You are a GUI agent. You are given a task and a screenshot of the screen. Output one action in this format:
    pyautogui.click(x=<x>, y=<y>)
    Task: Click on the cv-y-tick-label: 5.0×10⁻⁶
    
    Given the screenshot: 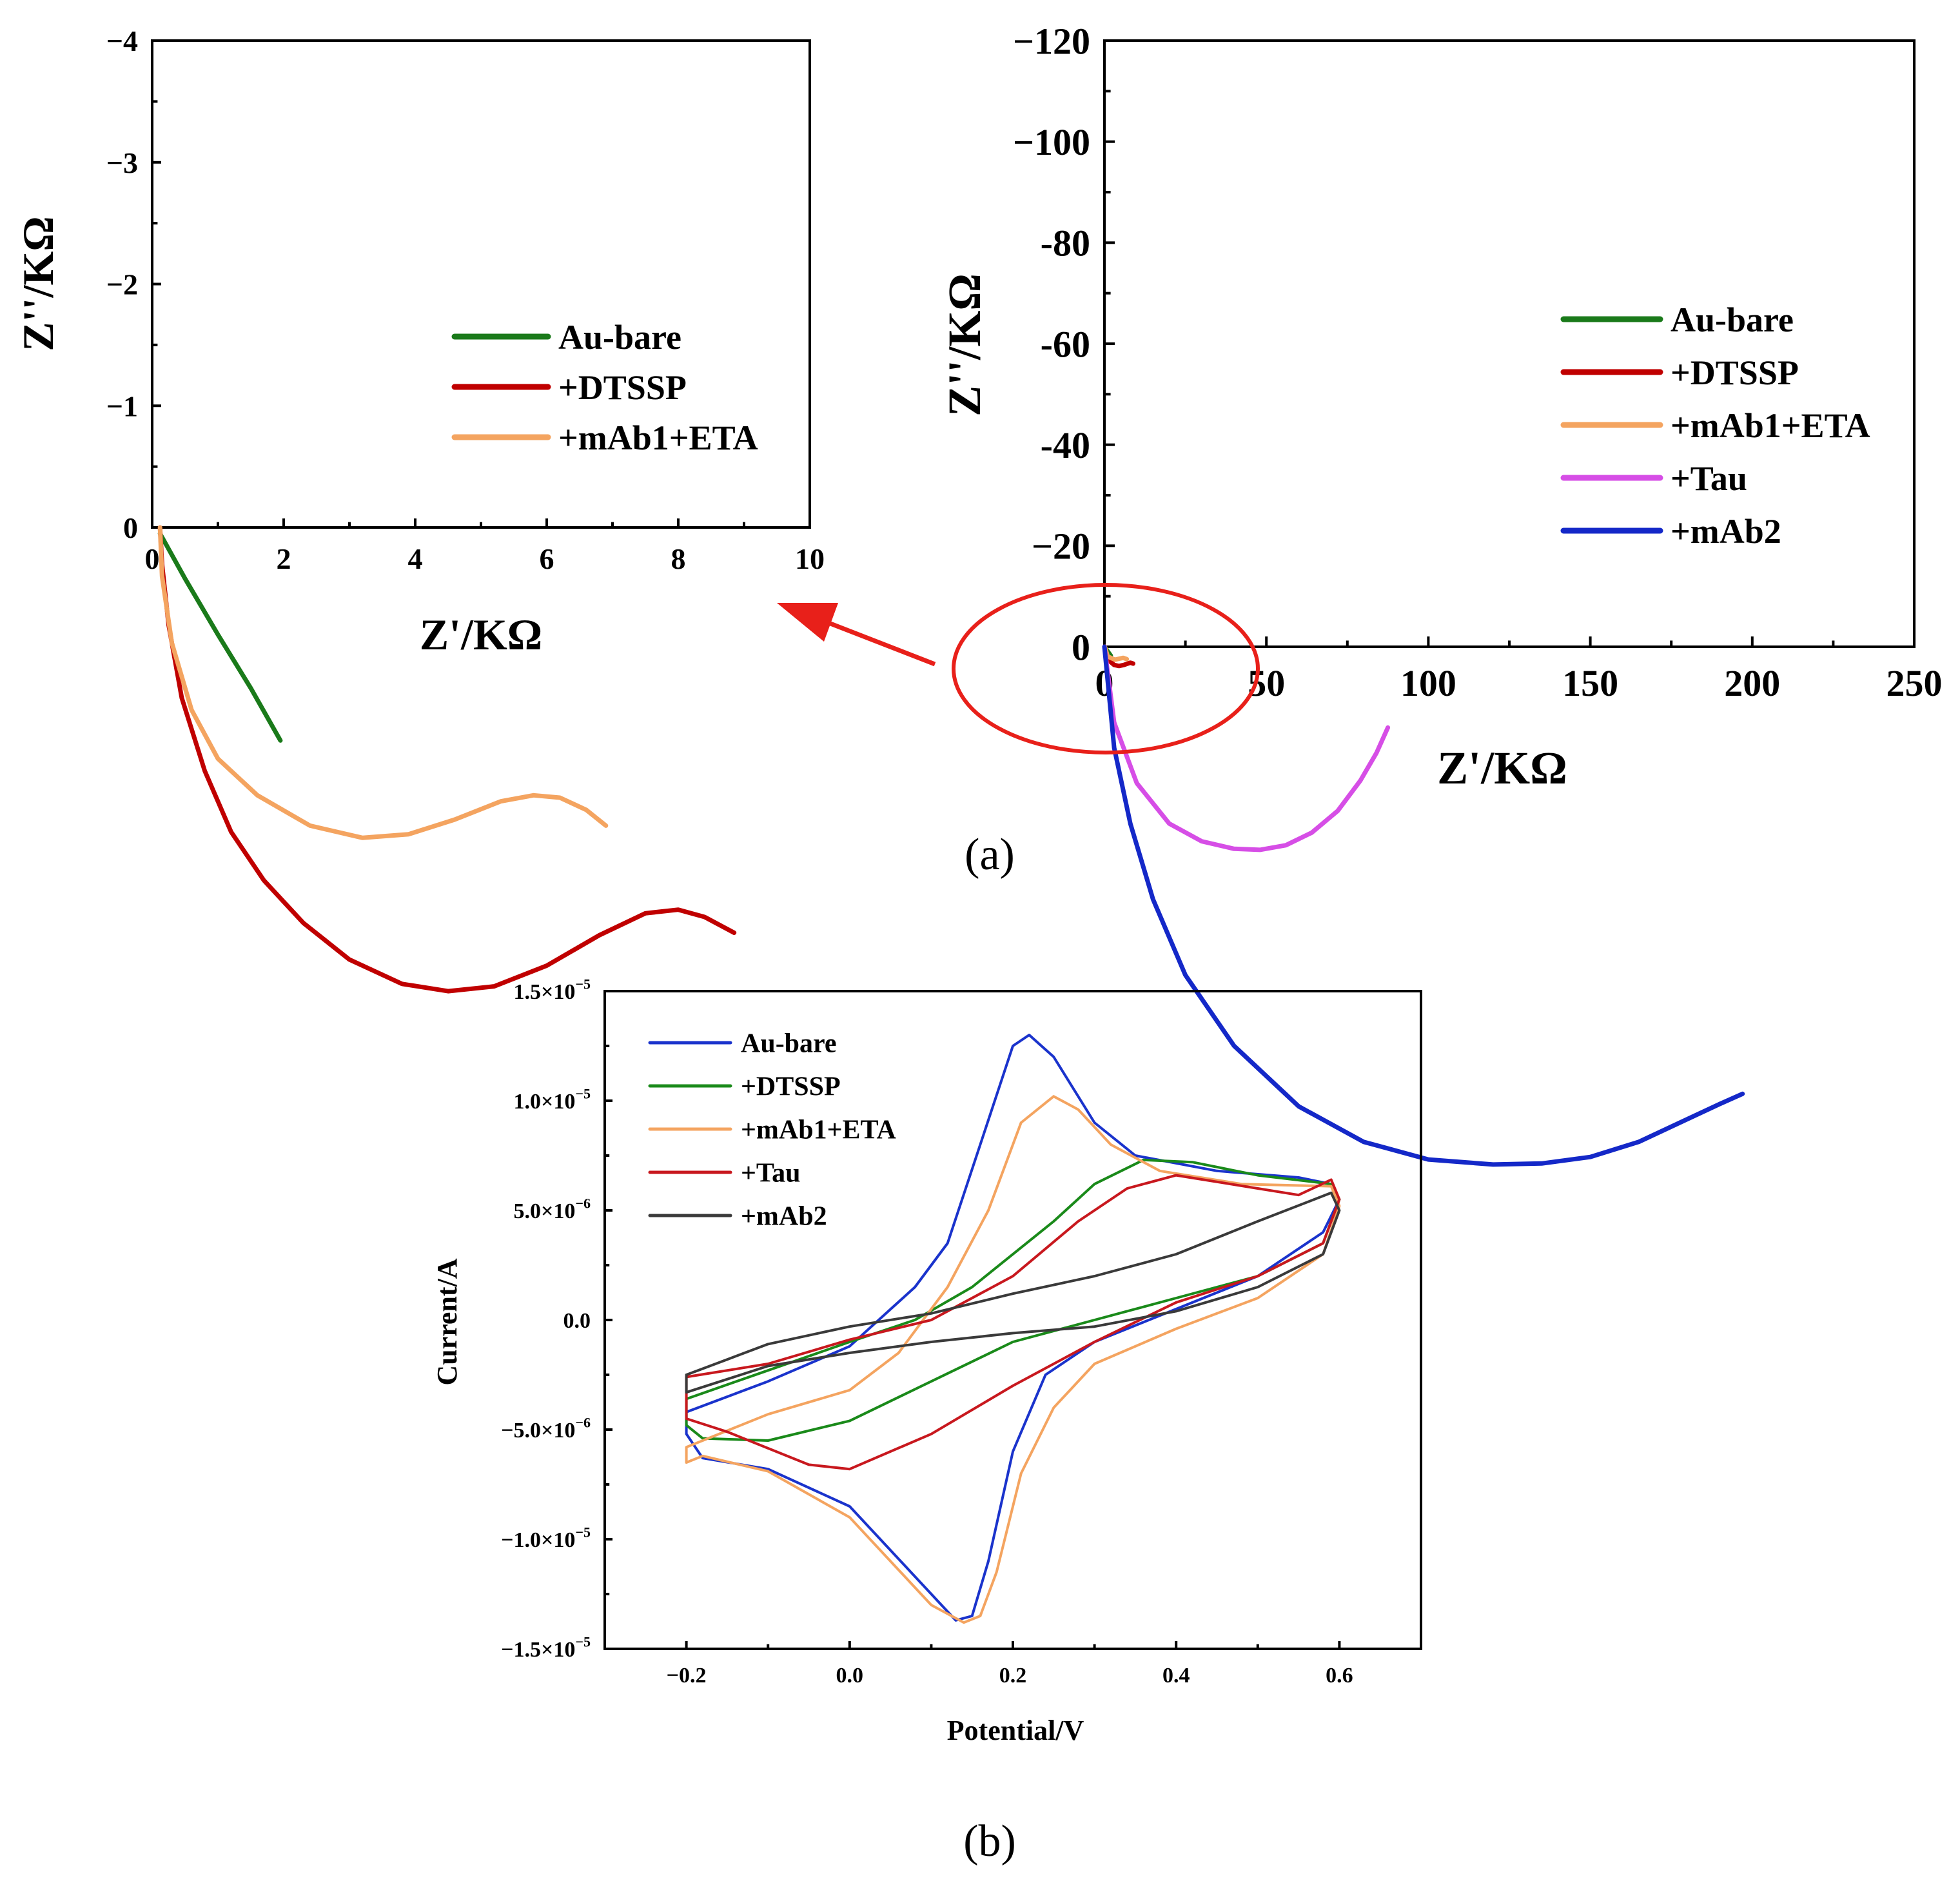 What is the action you would take?
    pyautogui.click(x=552, y=1210)
    